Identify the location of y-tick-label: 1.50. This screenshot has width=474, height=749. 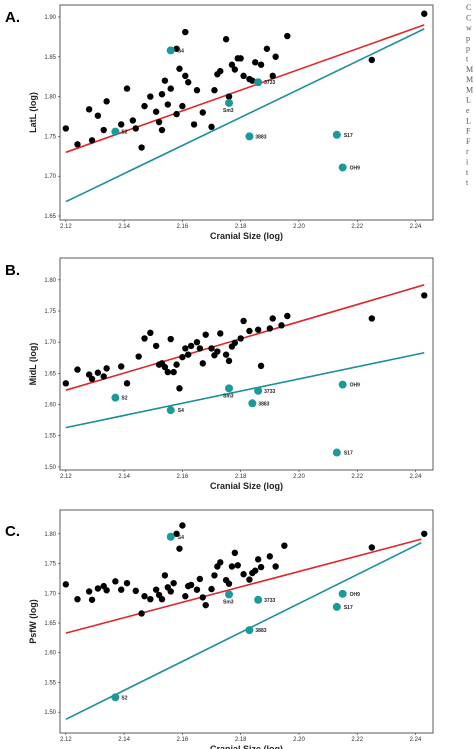
(50, 468).